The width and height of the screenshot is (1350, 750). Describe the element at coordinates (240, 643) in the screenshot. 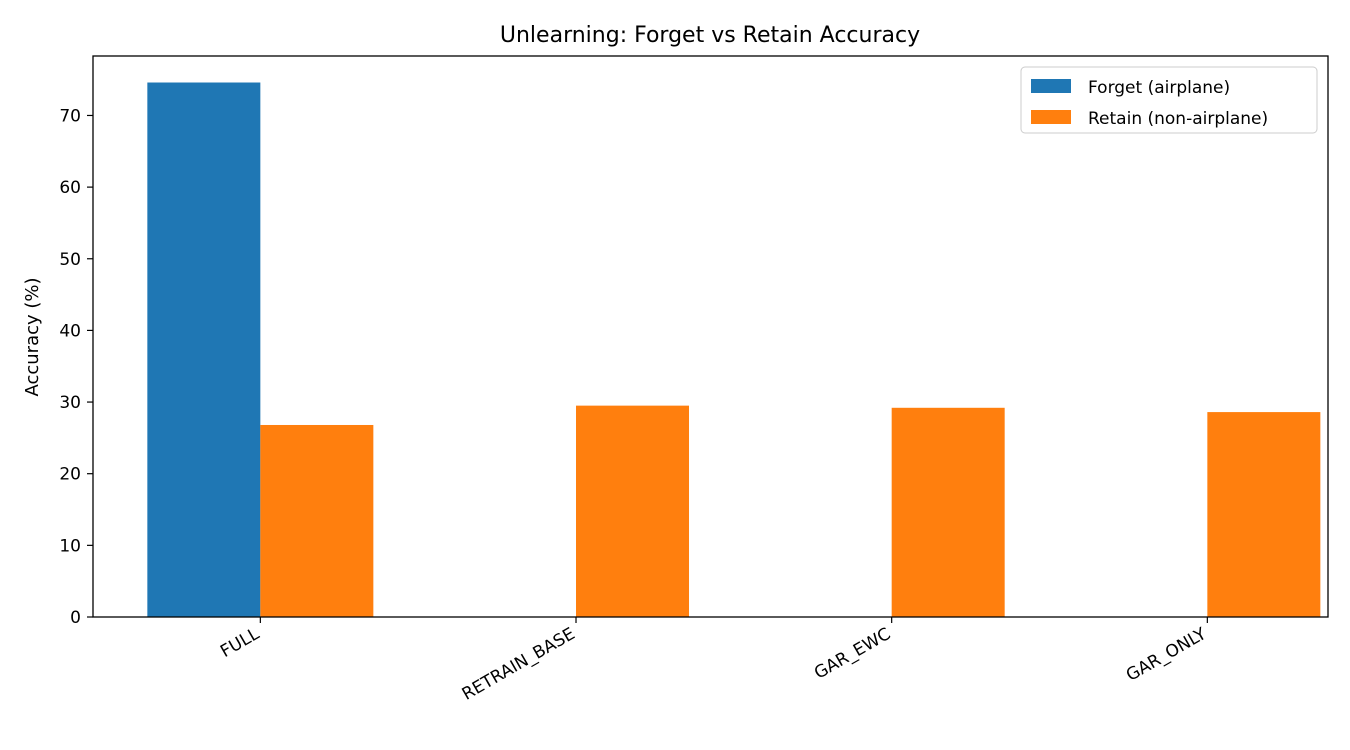

I see `x-tick-label: FULL` at that location.